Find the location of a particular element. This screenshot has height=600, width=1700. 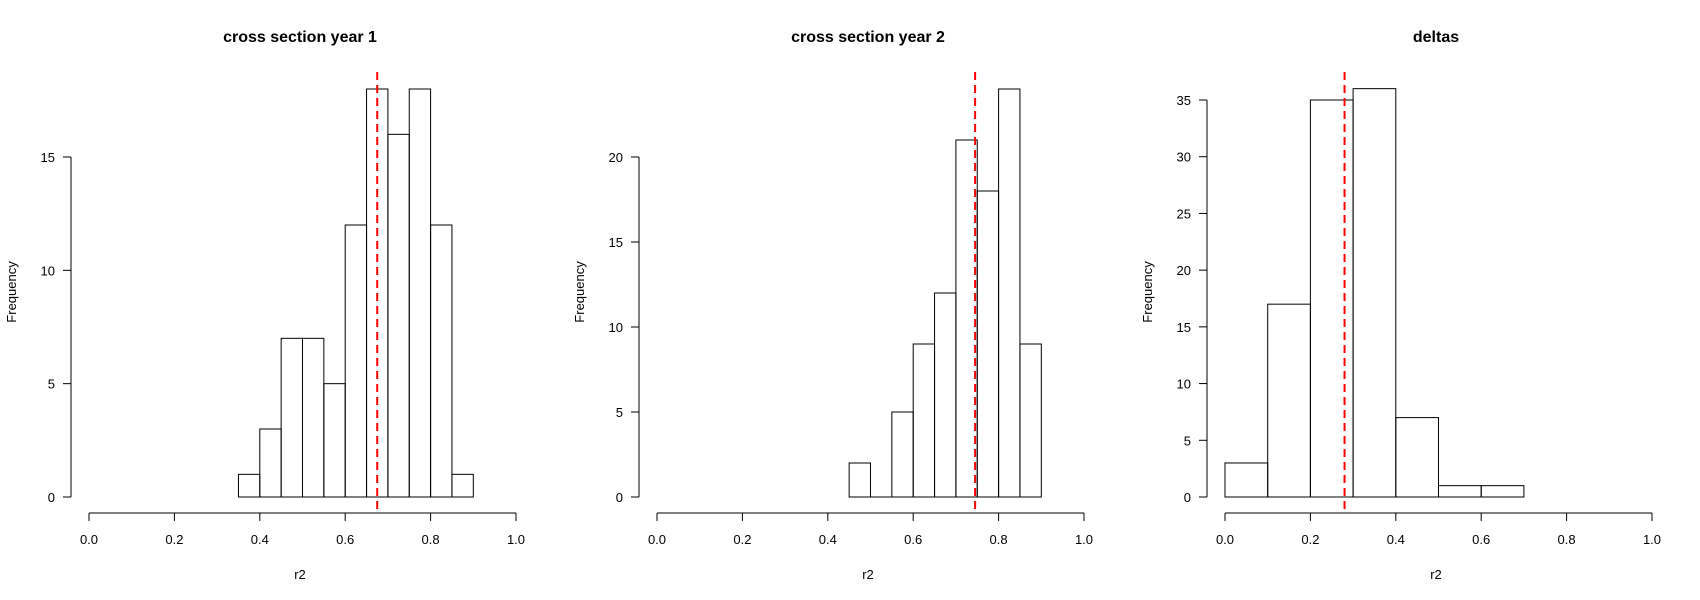

chart-title: cross section year 1 is located at coordinates (300, 37).